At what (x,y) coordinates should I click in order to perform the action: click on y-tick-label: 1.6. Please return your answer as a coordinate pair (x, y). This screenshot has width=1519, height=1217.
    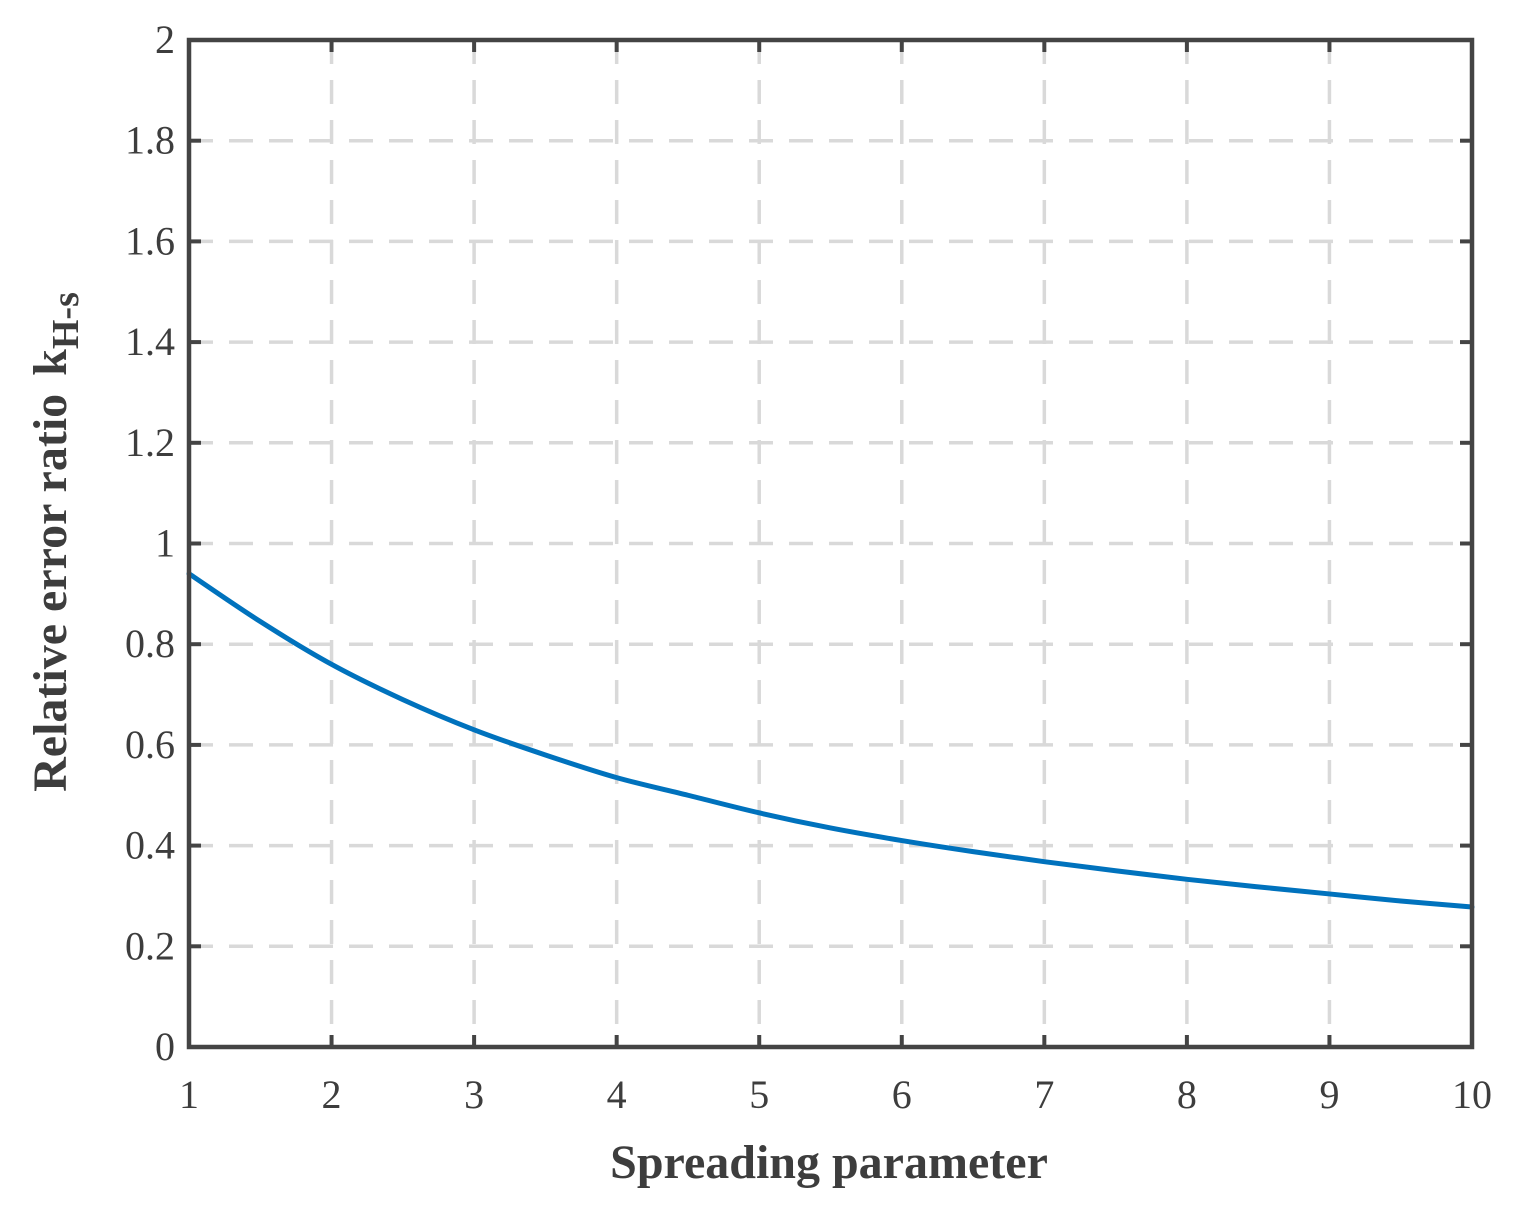
    Looking at the image, I should click on (150, 240).